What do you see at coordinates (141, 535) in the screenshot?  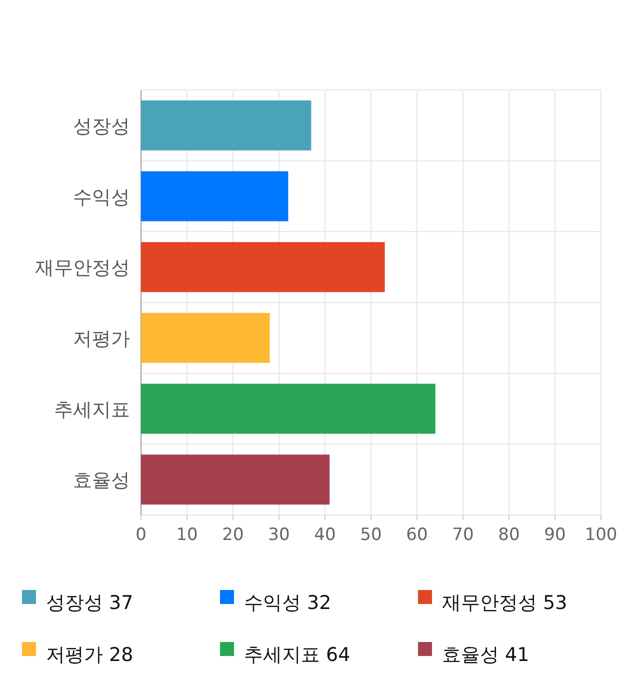 I see `x-tick-label: 0` at bounding box center [141, 535].